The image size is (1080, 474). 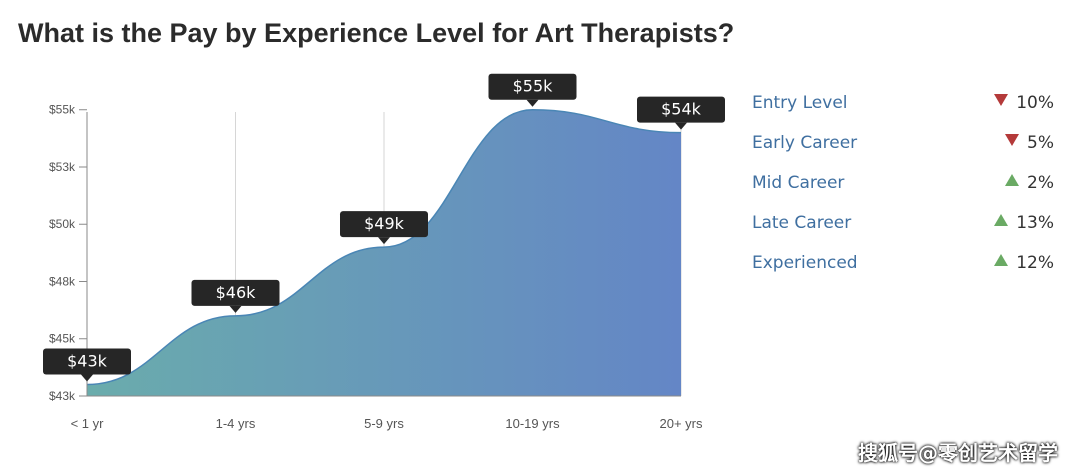 What do you see at coordinates (62, 339) in the screenshot?
I see `y-tick-label: $45k` at bounding box center [62, 339].